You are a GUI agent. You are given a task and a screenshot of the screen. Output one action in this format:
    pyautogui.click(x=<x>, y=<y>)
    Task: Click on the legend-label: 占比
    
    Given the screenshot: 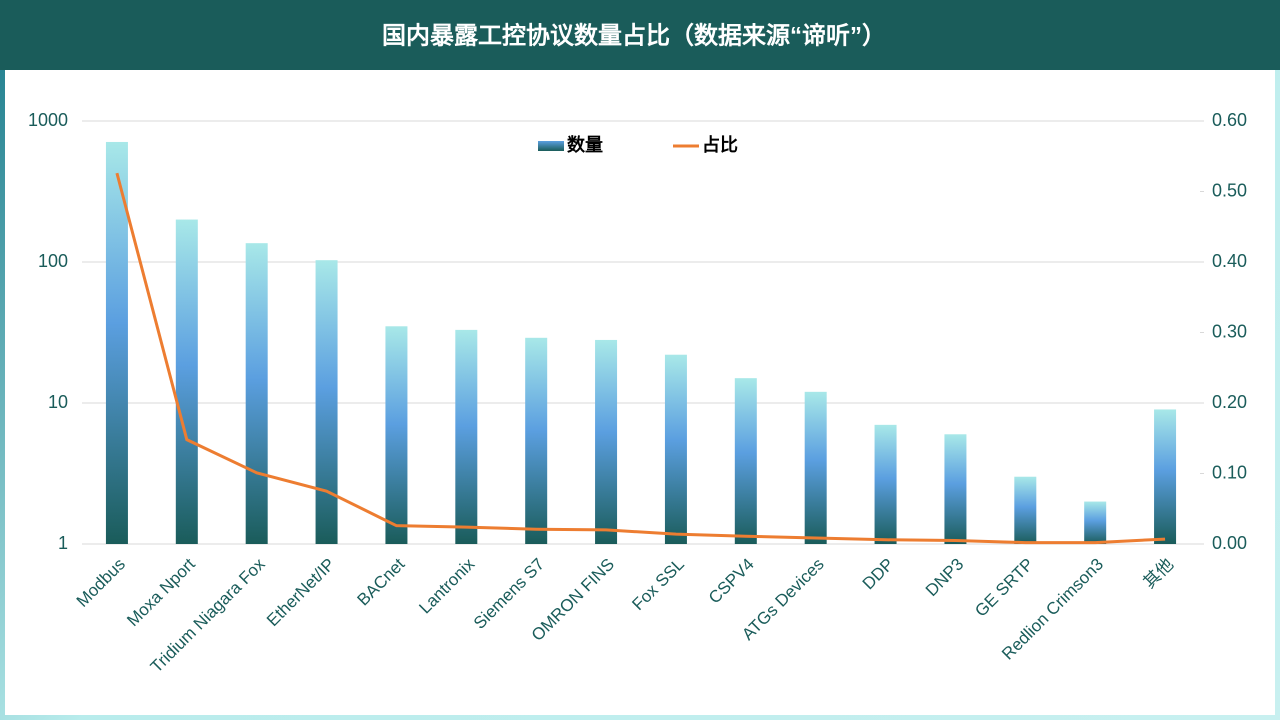 What is the action you would take?
    pyautogui.click(x=720, y=144)
    